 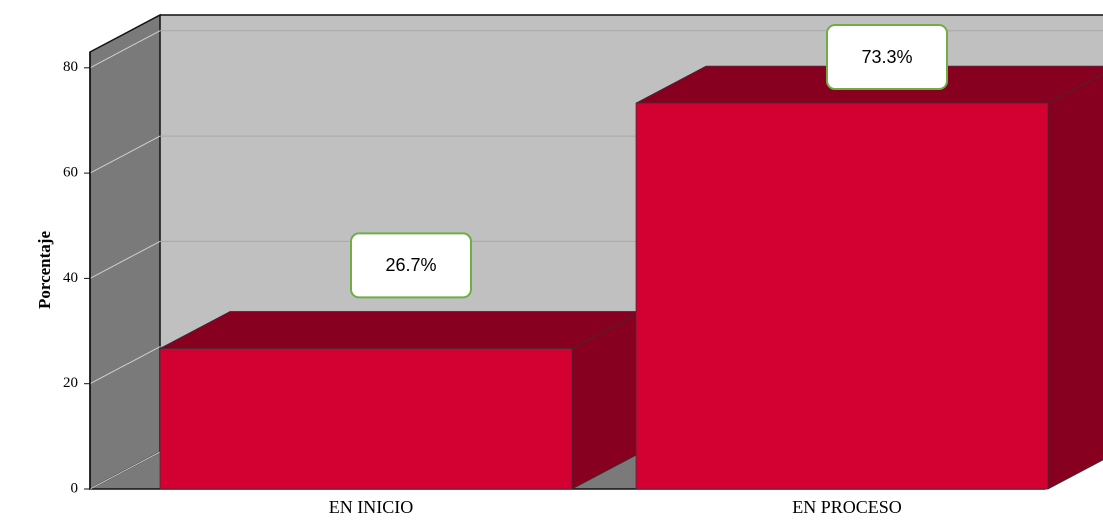 What do you see at coordinates (847, 507) in the screenshot?
I see `x-tick-label: EN PROCESO` at bounding box center [847, 507].